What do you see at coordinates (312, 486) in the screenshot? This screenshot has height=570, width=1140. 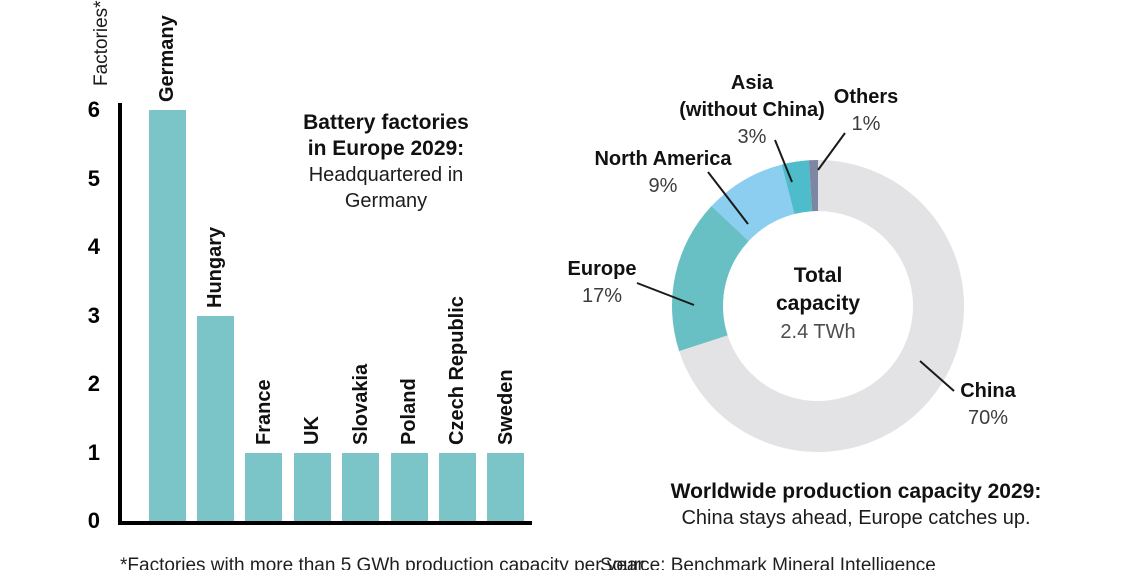 I see `bar-uk` at bounding box center [312, 486].